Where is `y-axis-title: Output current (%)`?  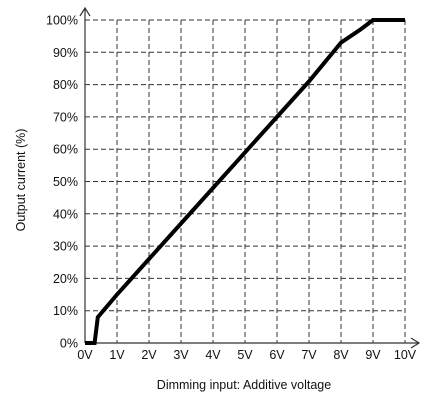
y-axis-title: Output current (%) is located at coordinates (21, 180).